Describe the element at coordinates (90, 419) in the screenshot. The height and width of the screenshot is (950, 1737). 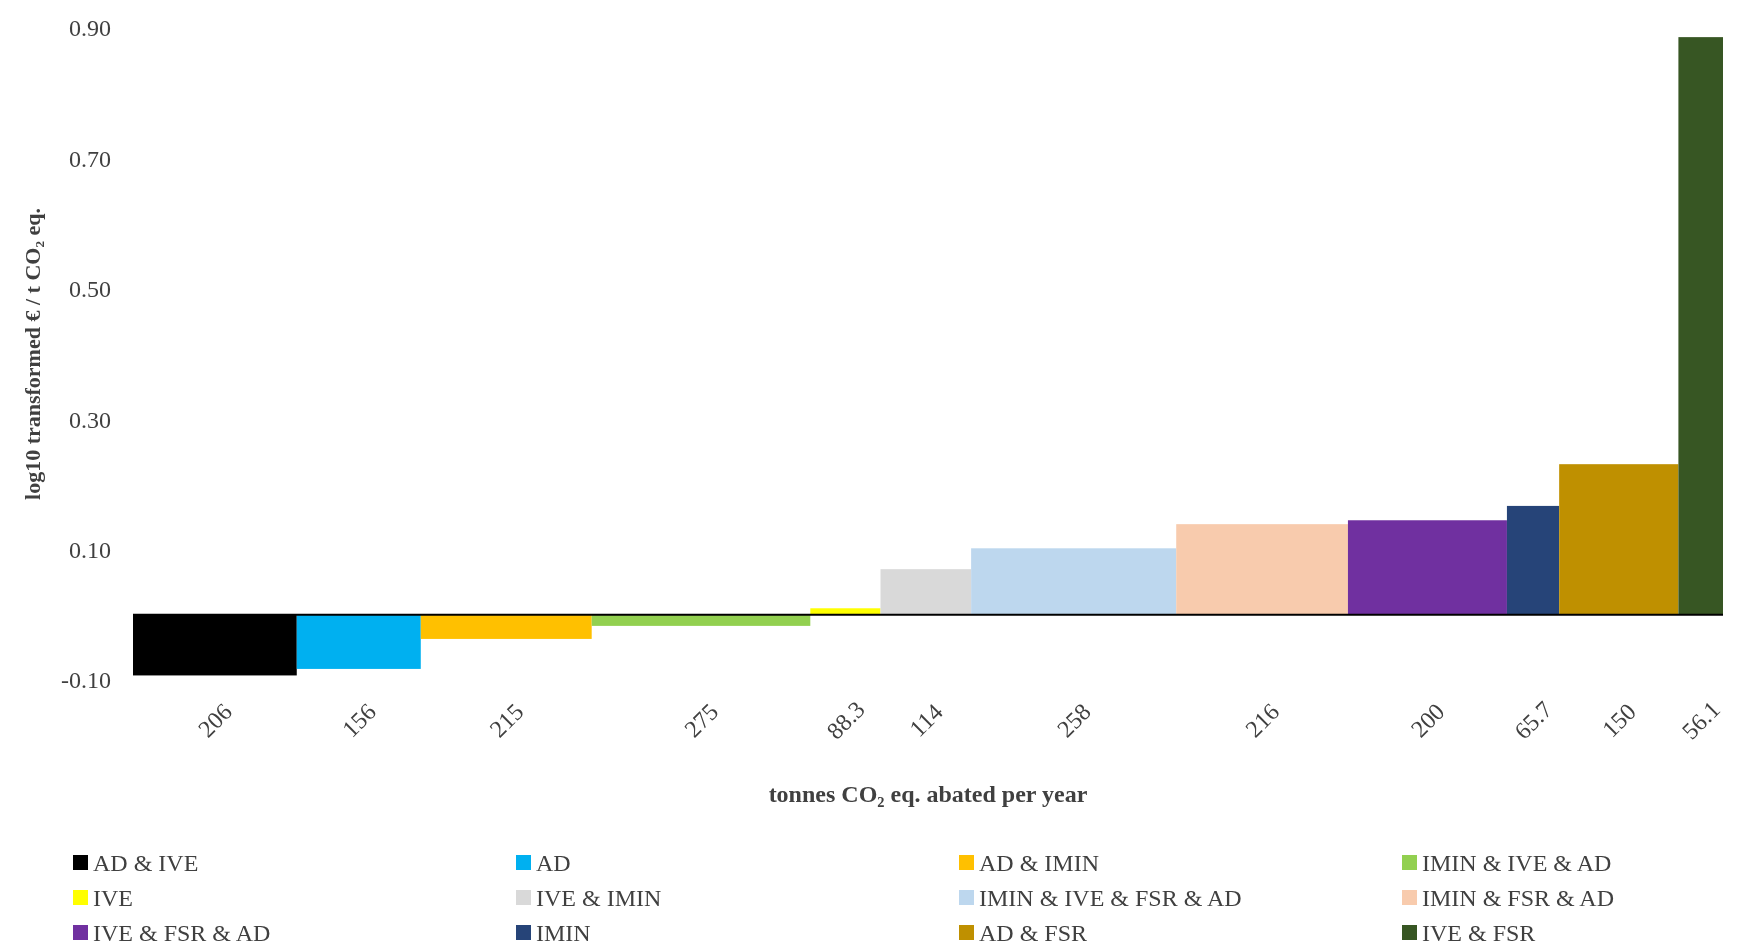
I see `y-tick-label: 0.30` at that location.